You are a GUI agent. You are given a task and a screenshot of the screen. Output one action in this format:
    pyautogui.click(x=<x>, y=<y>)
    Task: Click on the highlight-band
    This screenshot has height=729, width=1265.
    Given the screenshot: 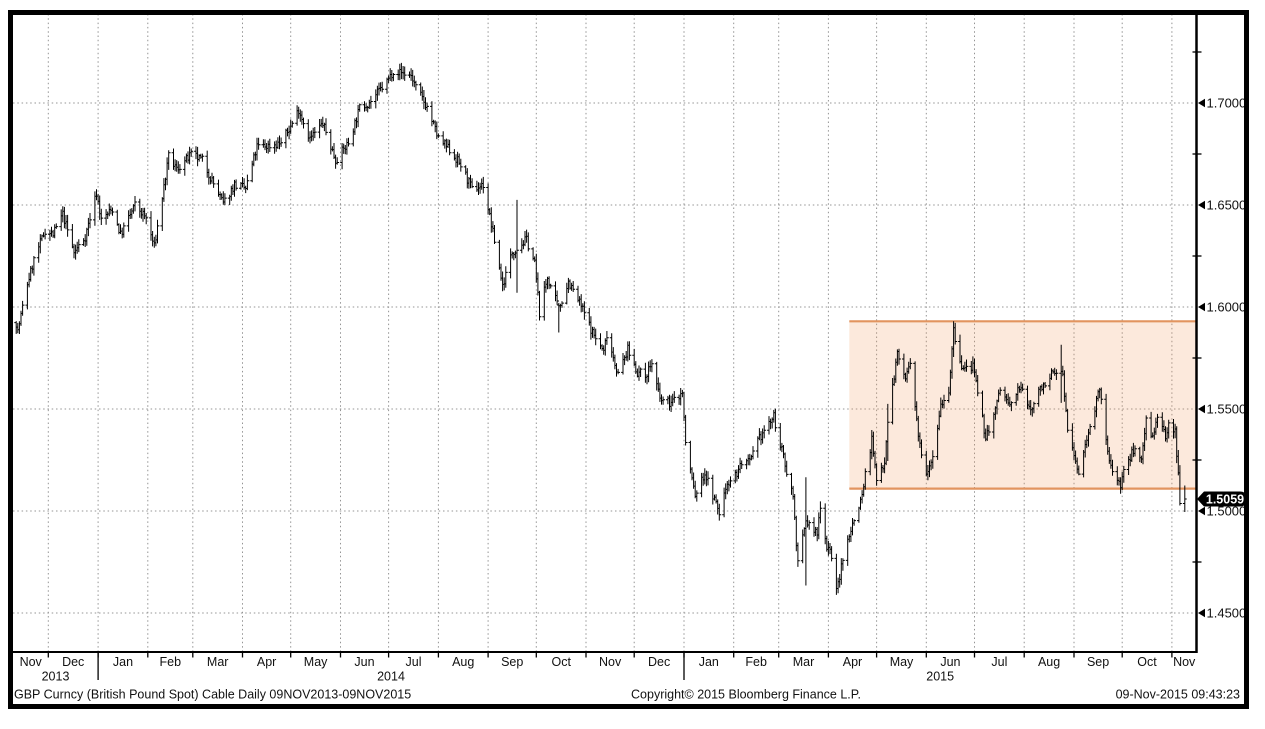 What is the action you would take?
    pyautogui.click(x=1022, y=405)
    